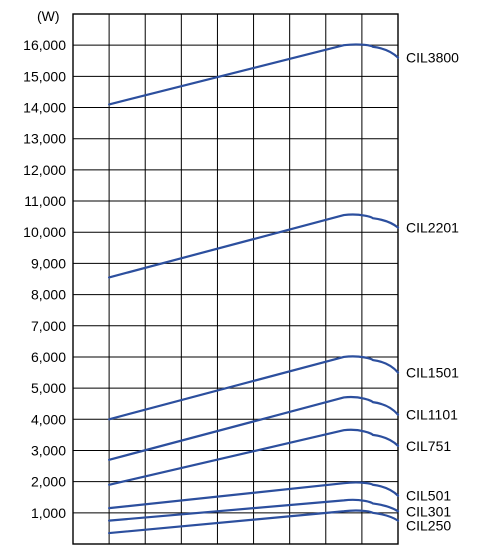 This screenshot has width=483, height=557. What do you see at coordinates (48, 16) in the screenshot?
I see `y-unit-label: (W)` at bounding box center [48, 16].